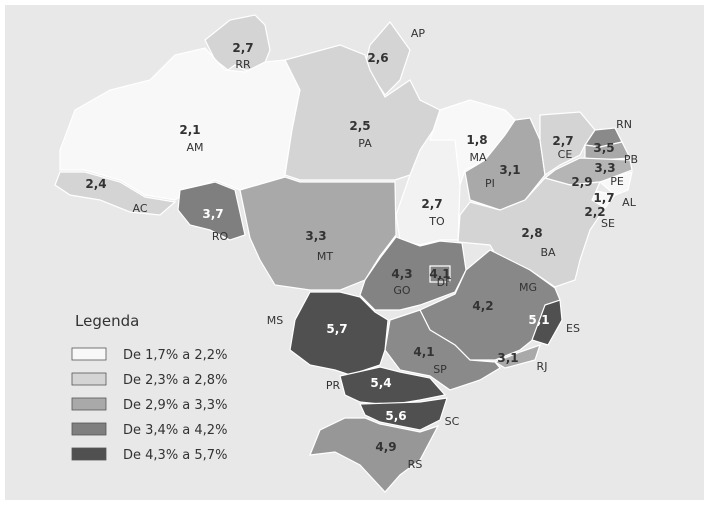  What do you see at coordinates (175, 455) in the screenshot?
I see `legend-label: De 4,3% a 5,7%` at bounding box center [175, 455].